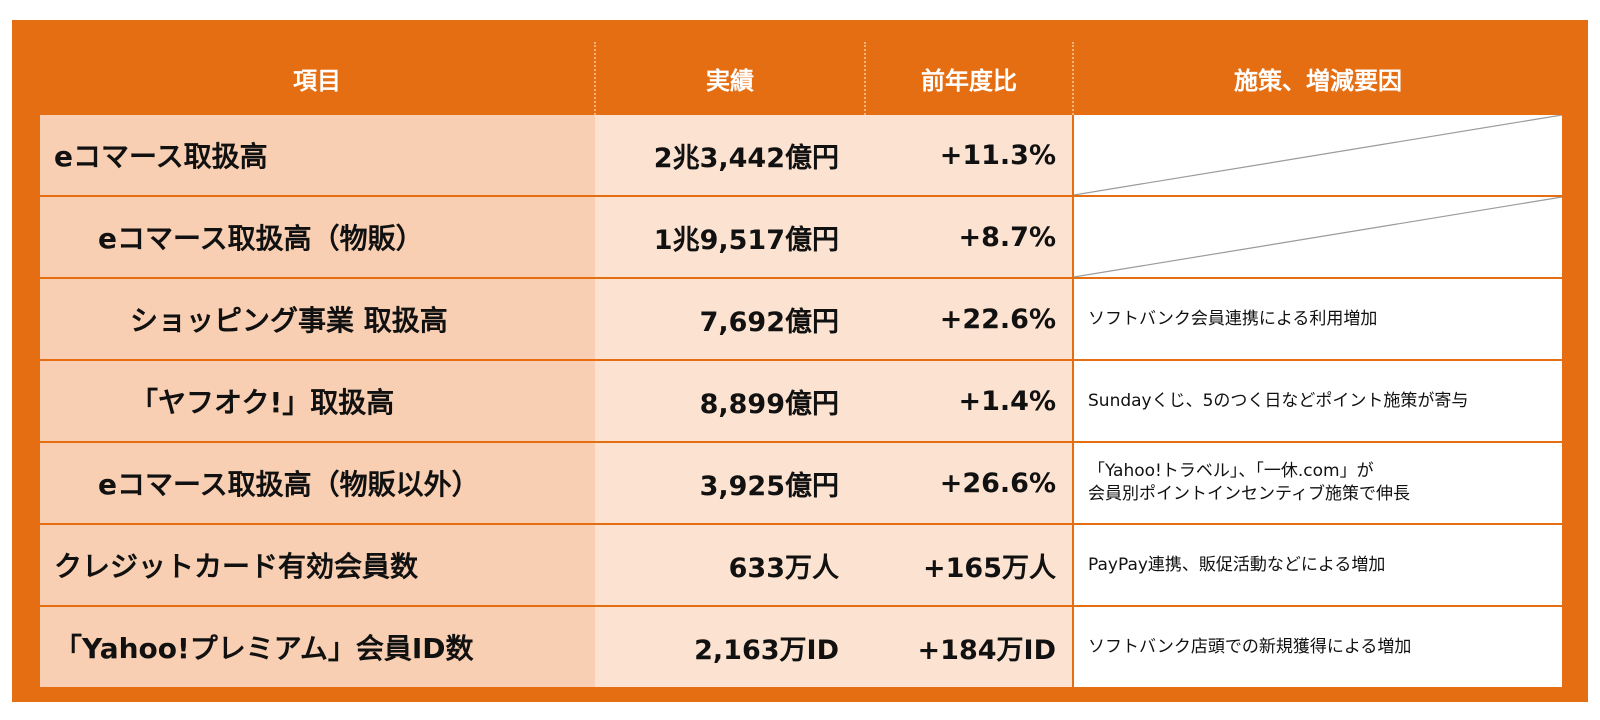 The height and width of the screenshot is (720, 1600). Describe the element at coordinates (730, 318) in the screenshot. I see `actual-cell: 7,692億円` at that location.